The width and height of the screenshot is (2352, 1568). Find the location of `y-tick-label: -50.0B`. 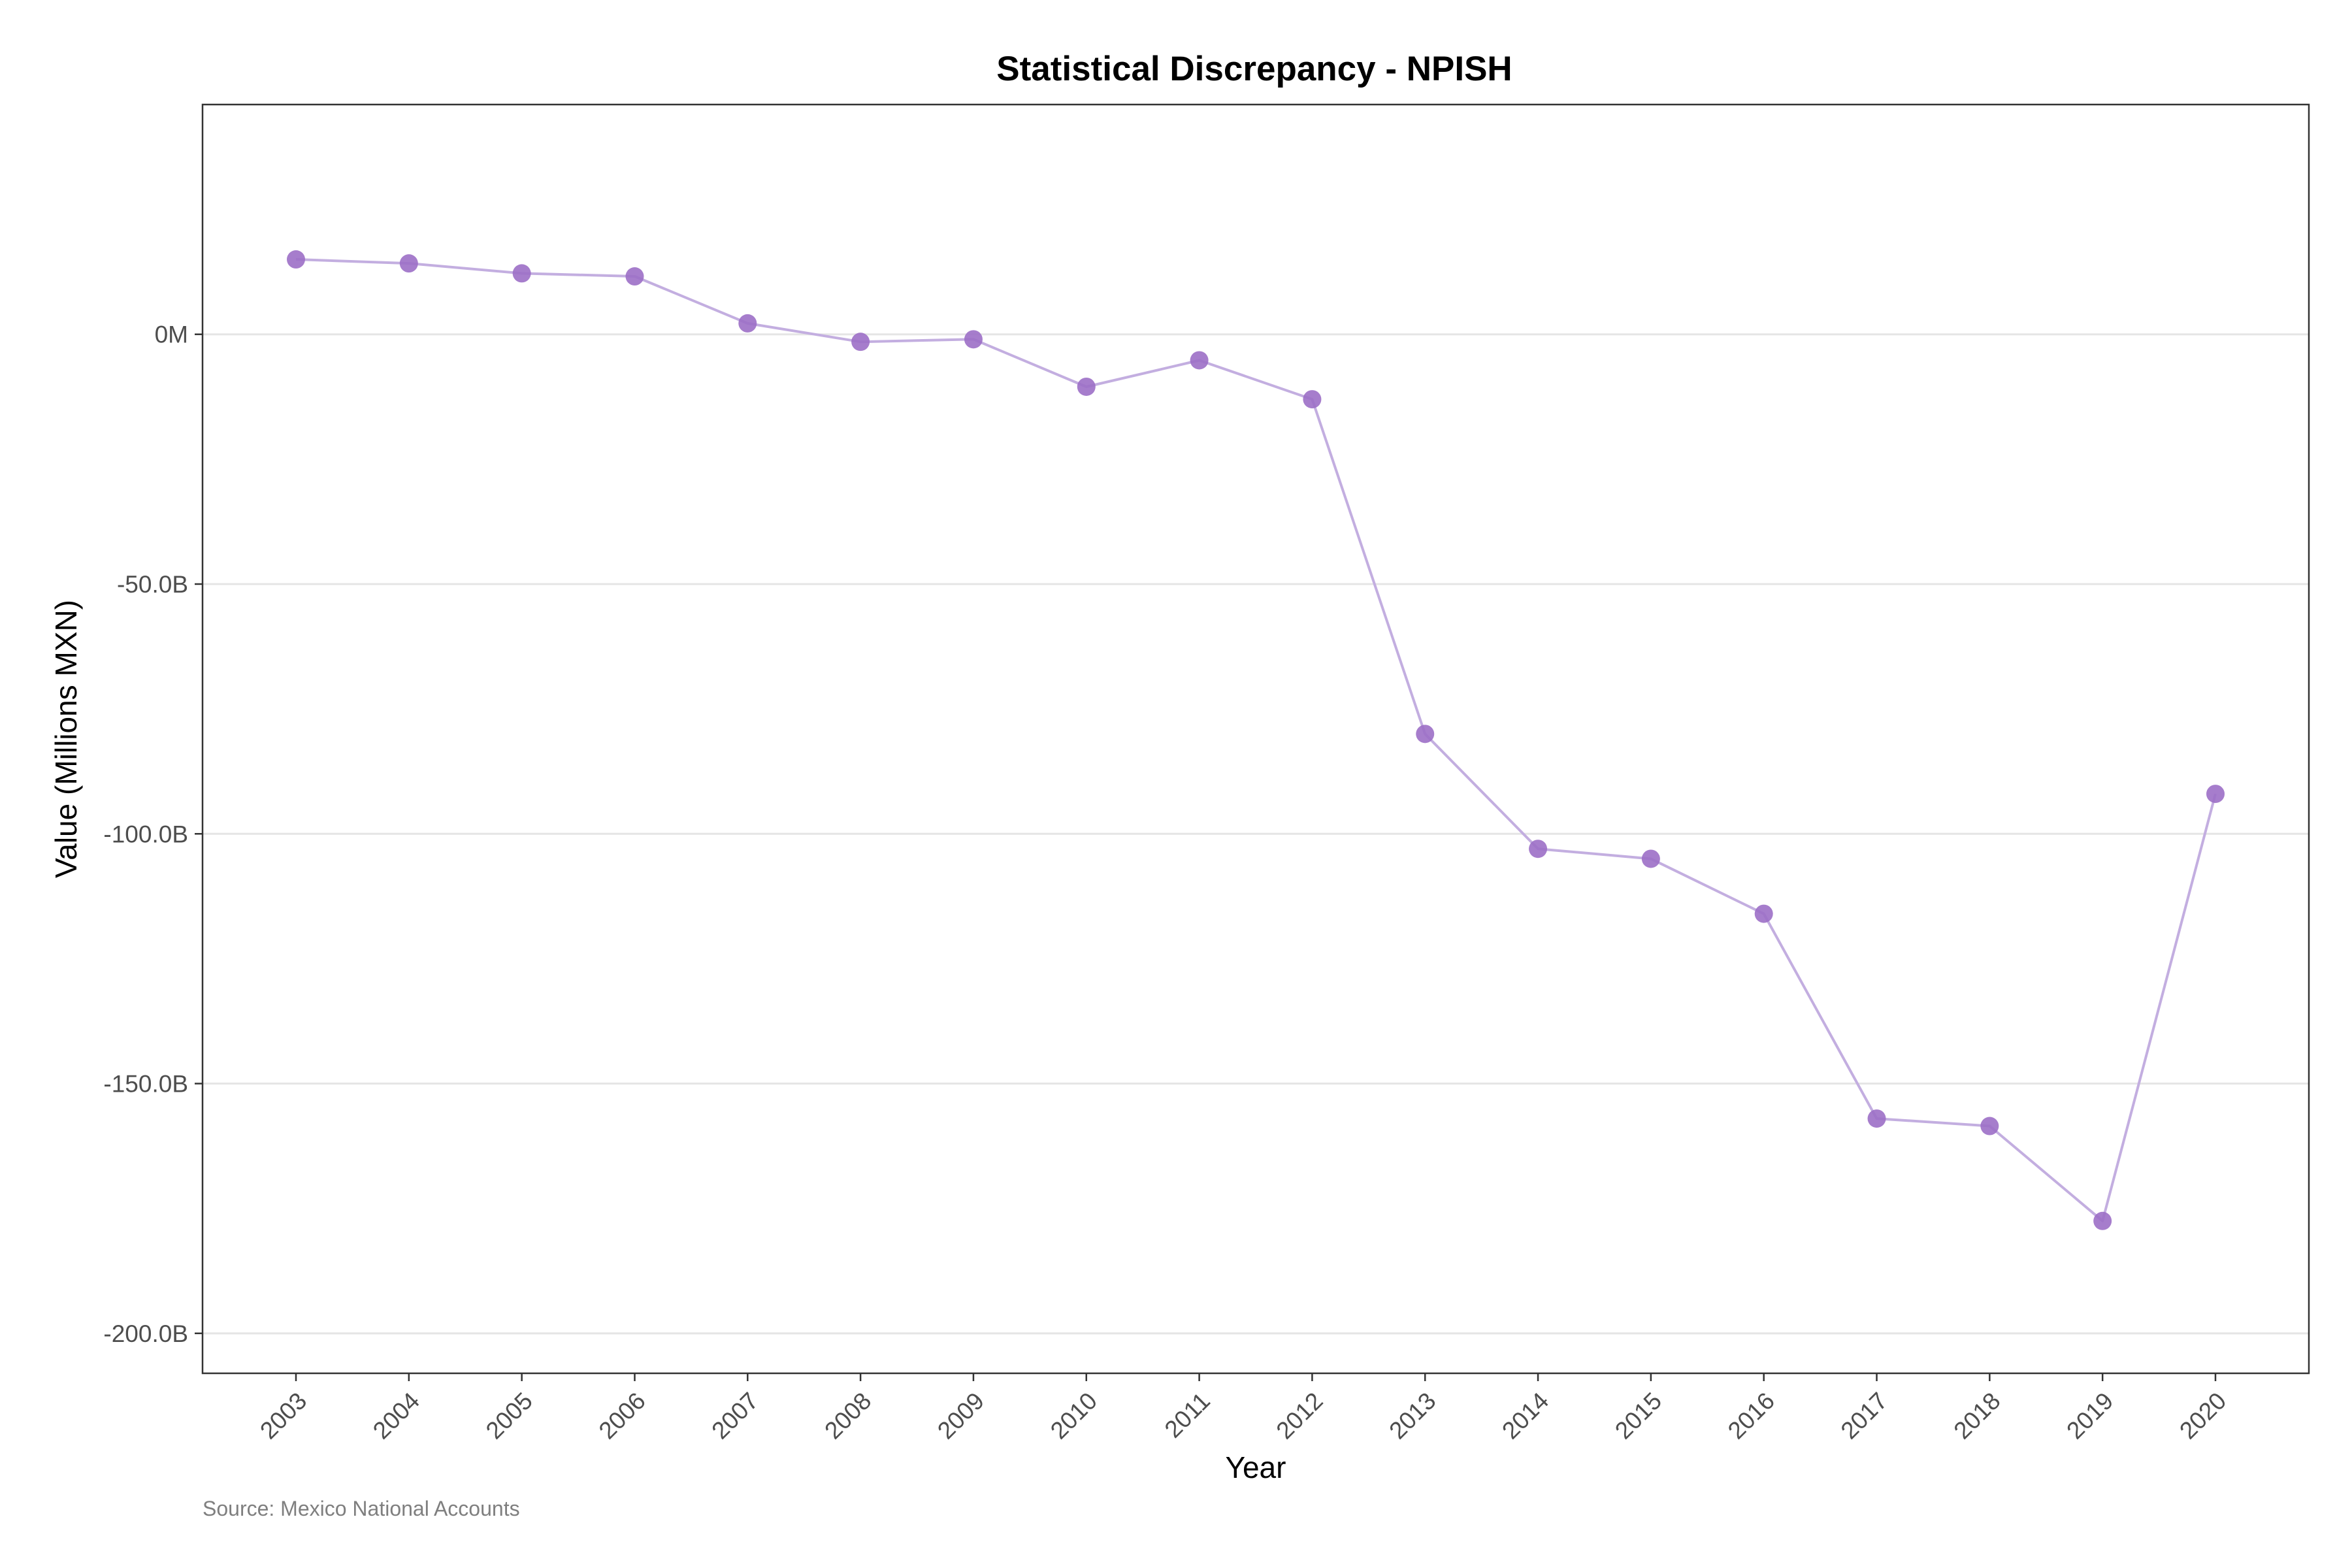

y-tick-label: -50.0B is located at coordinates (152, 584).